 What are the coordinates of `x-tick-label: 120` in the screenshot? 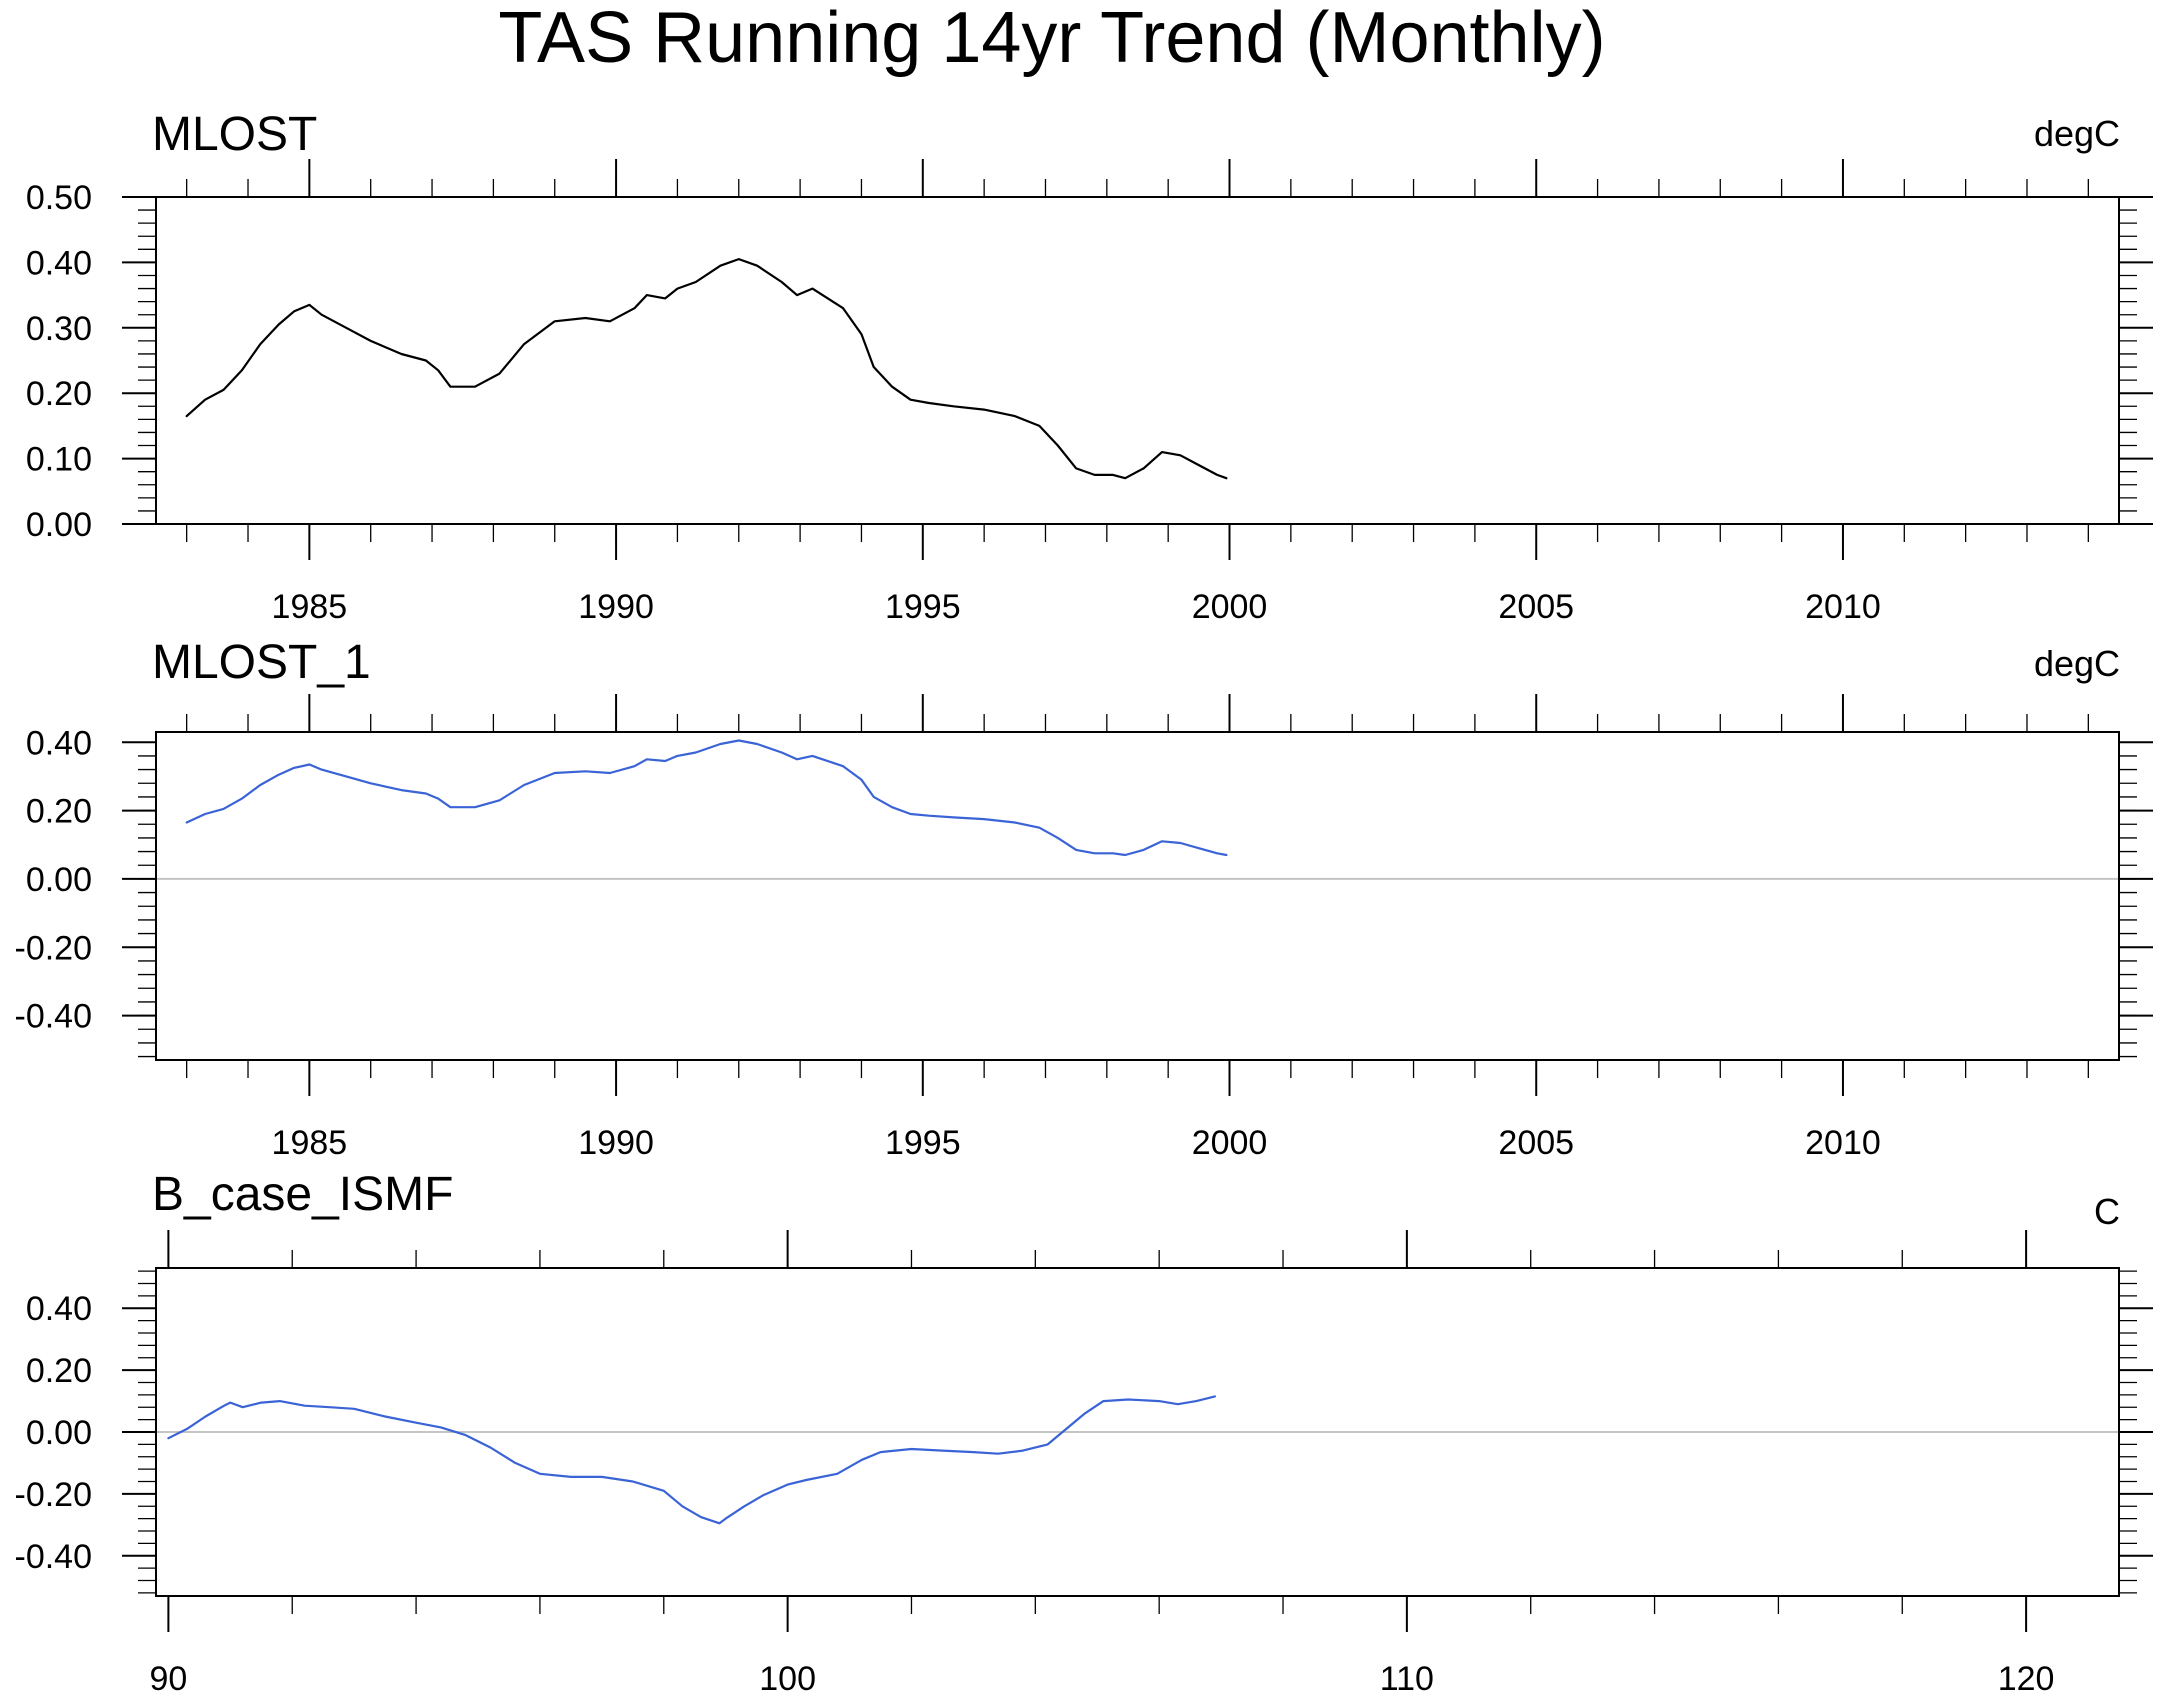 It's located at (2026, 1677).